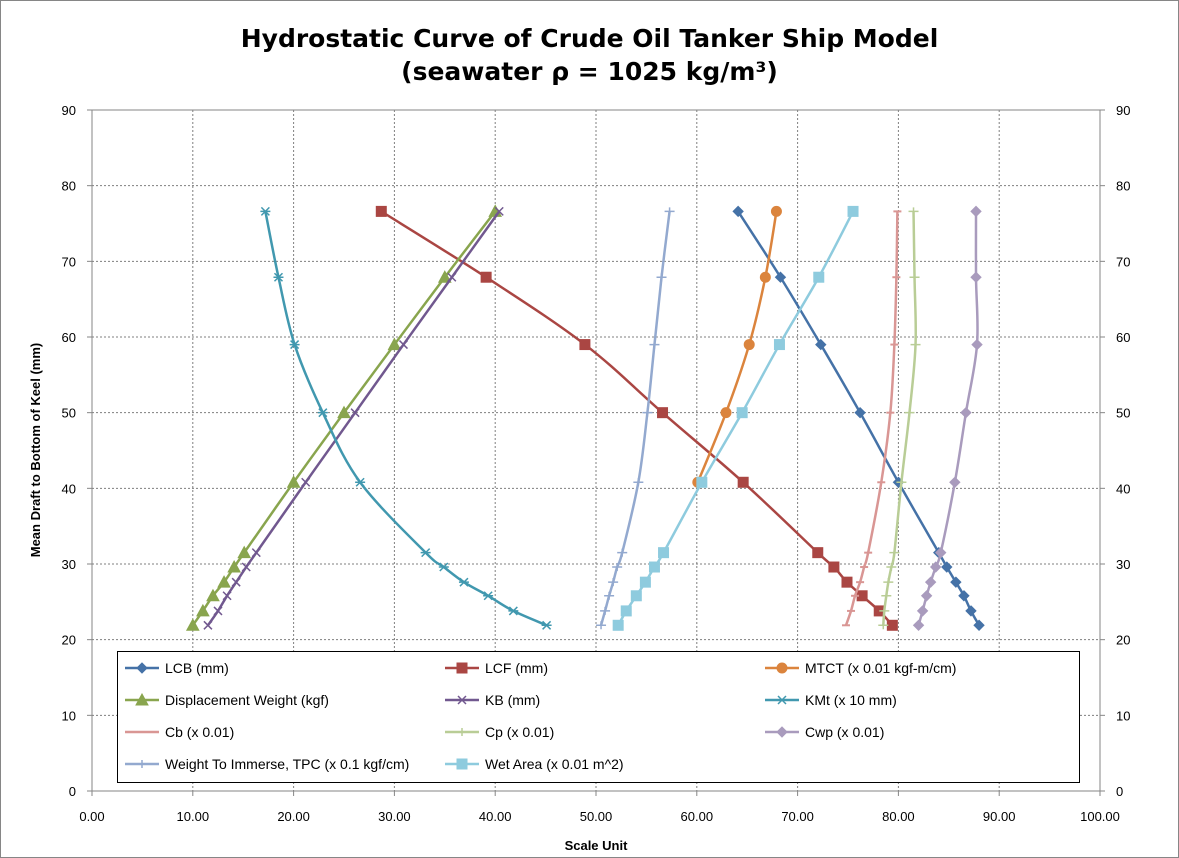 The height and width of the screenshot is (858, 1179). Describe the element at coordinates (1119, 791) in the screenshot. I see `y2-tick-label: 0` at that location.